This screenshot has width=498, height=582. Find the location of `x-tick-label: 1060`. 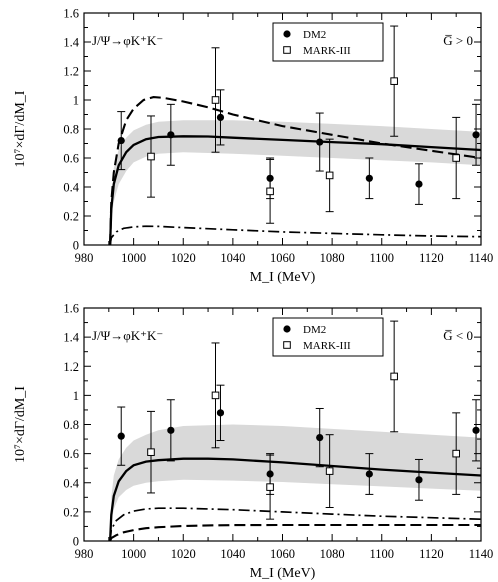

x-tick-label: 1060 is located at coordinates (282, 258).